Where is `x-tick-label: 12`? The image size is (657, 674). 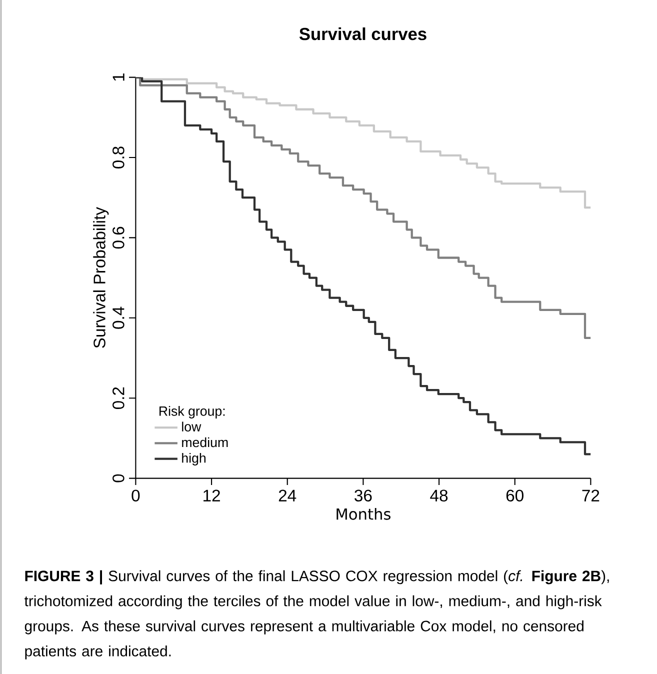
x-tick-label: 12 is located at coordinates (212, 496).